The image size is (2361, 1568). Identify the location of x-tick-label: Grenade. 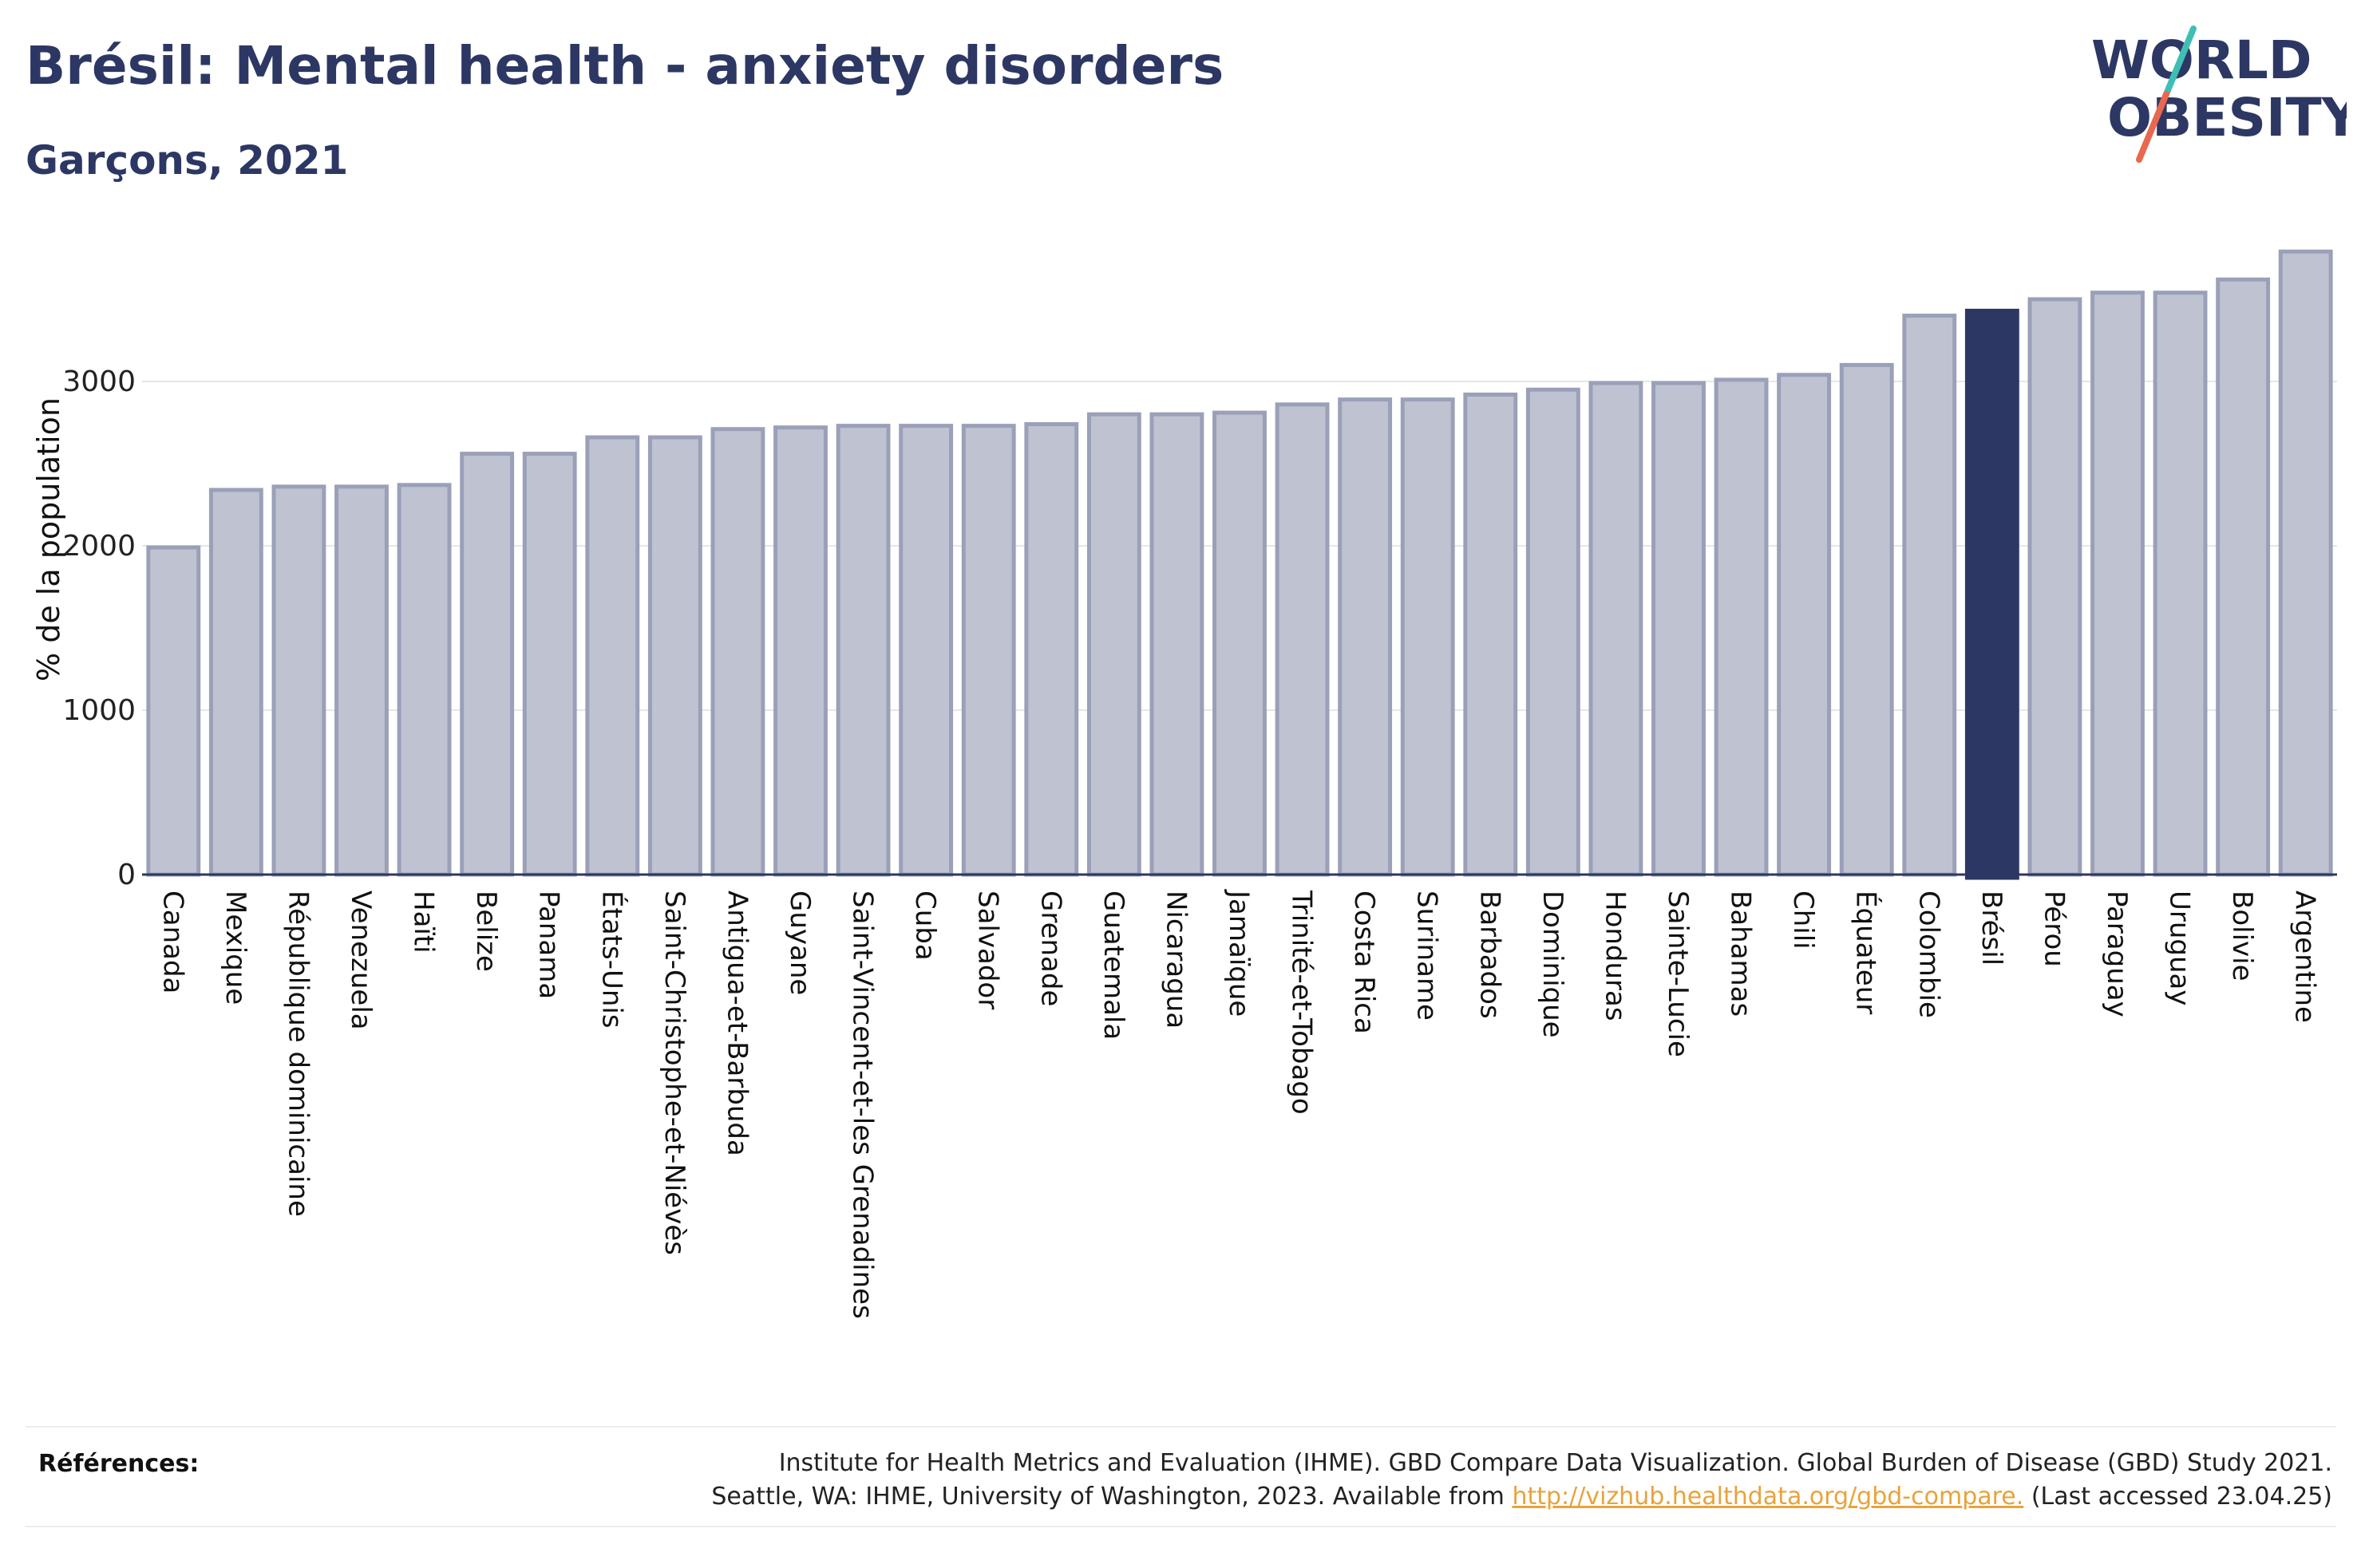
(1050, 948).